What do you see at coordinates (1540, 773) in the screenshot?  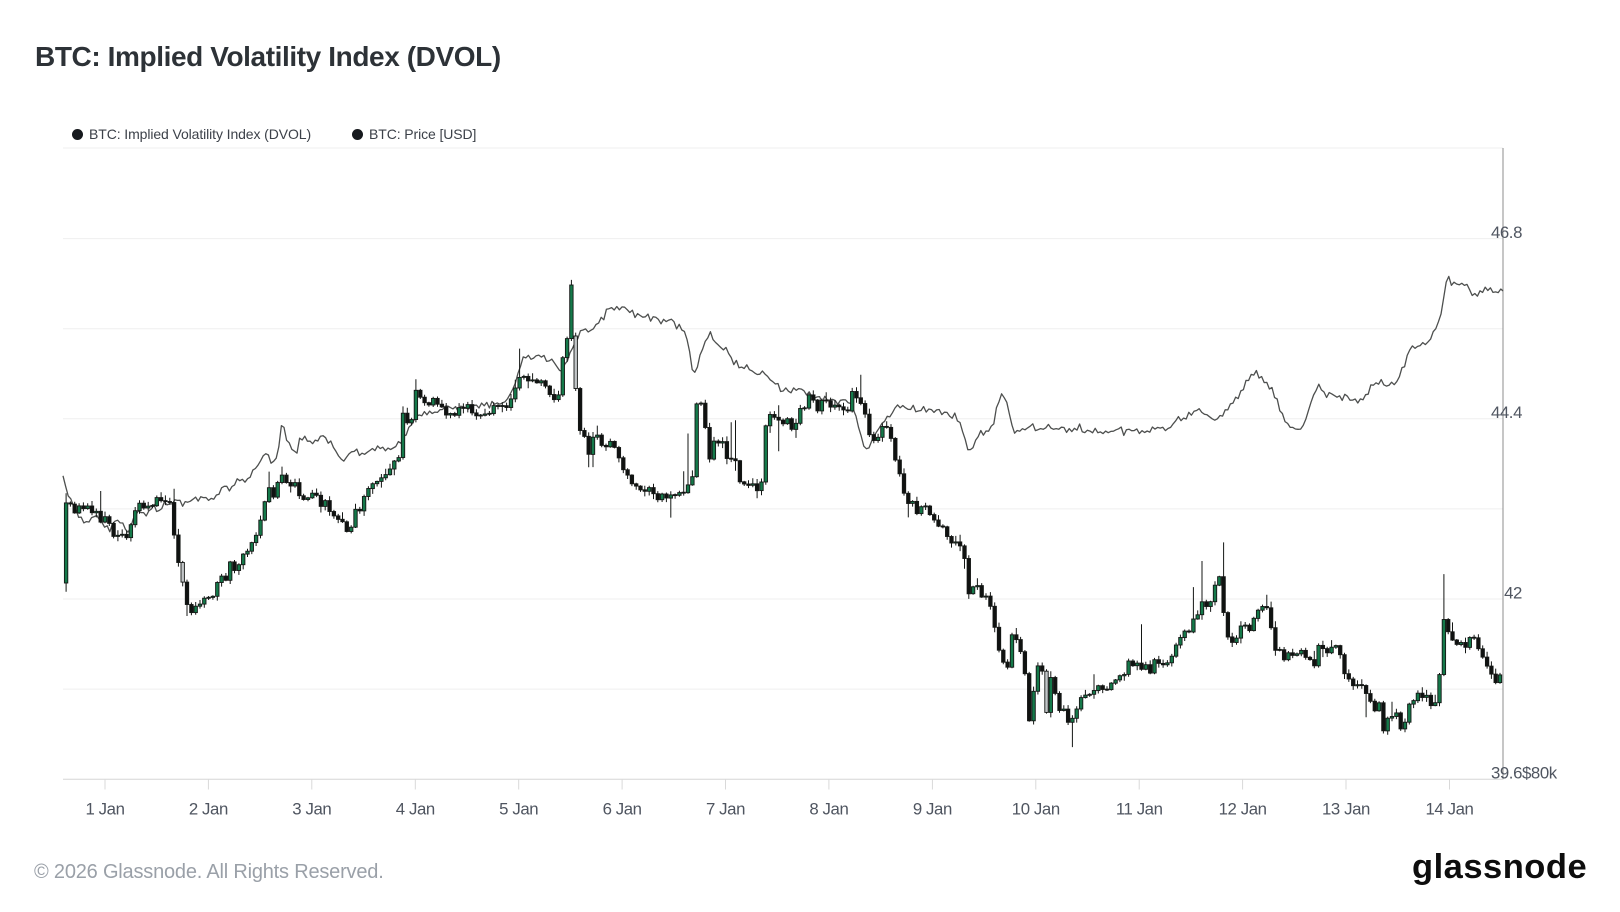 I see `svg-text: $80k` at bounding box center [1540, 773].